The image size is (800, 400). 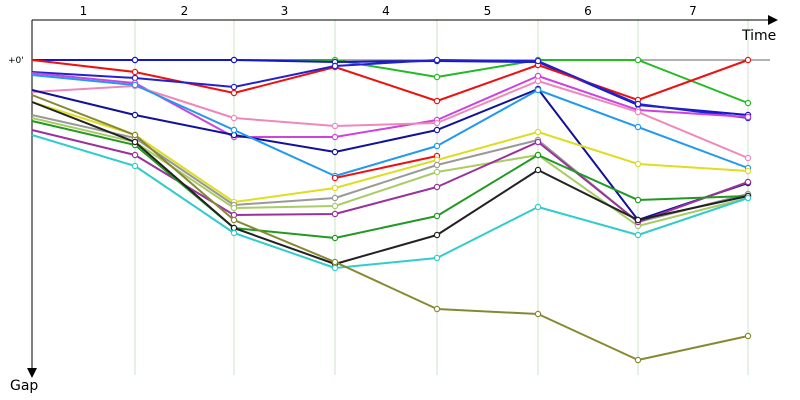 I want to click on series-line-red, so click(x=390, y=80).